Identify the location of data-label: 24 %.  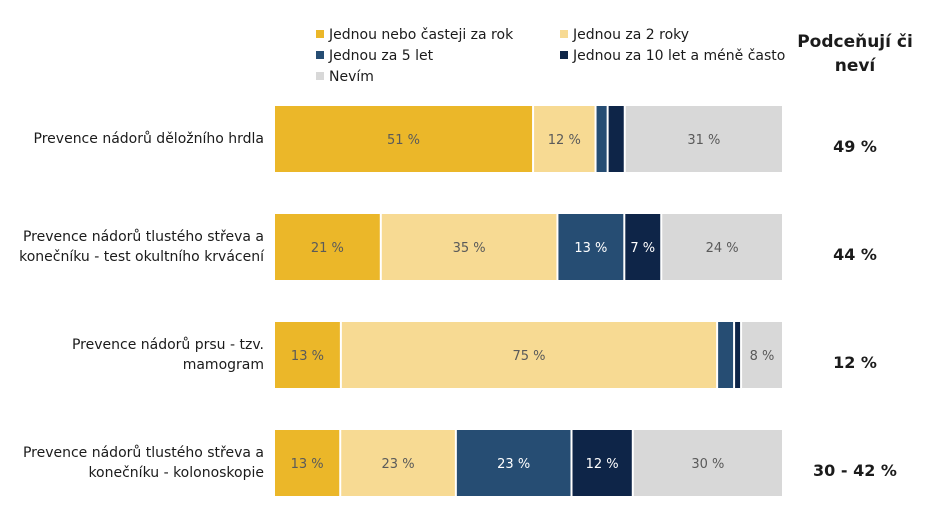
(722, 248).